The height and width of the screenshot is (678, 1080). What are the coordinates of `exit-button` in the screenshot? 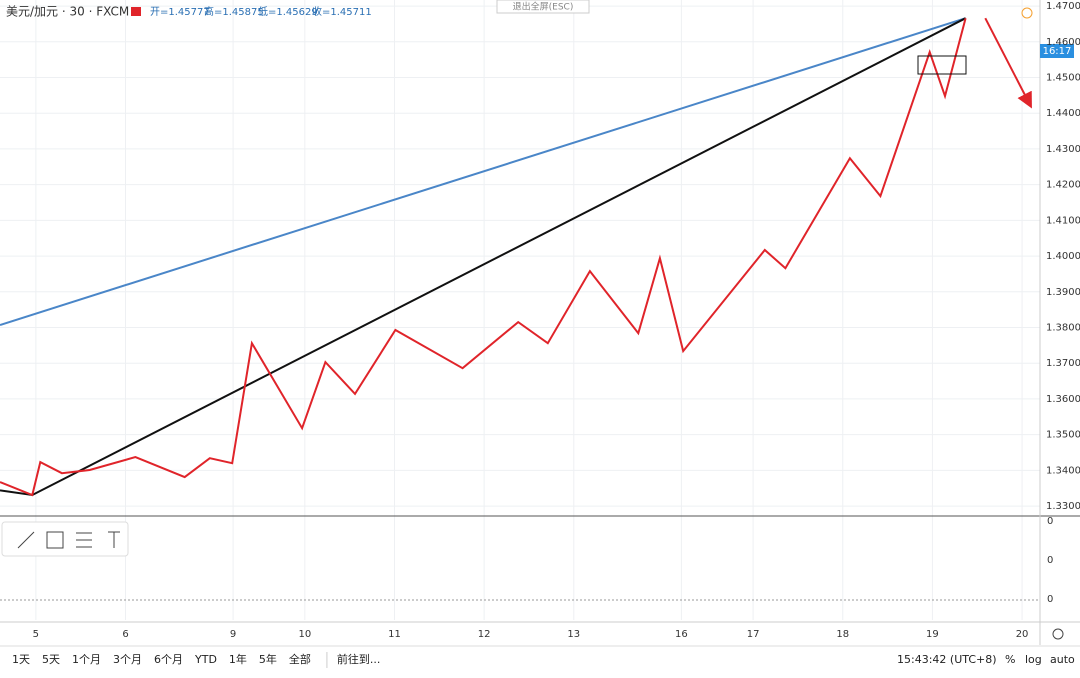 It's located at (543, 7).